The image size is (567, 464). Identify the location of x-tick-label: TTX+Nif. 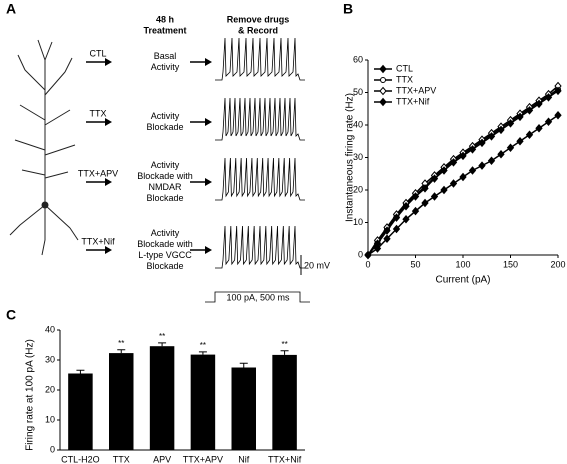
(285, 459).